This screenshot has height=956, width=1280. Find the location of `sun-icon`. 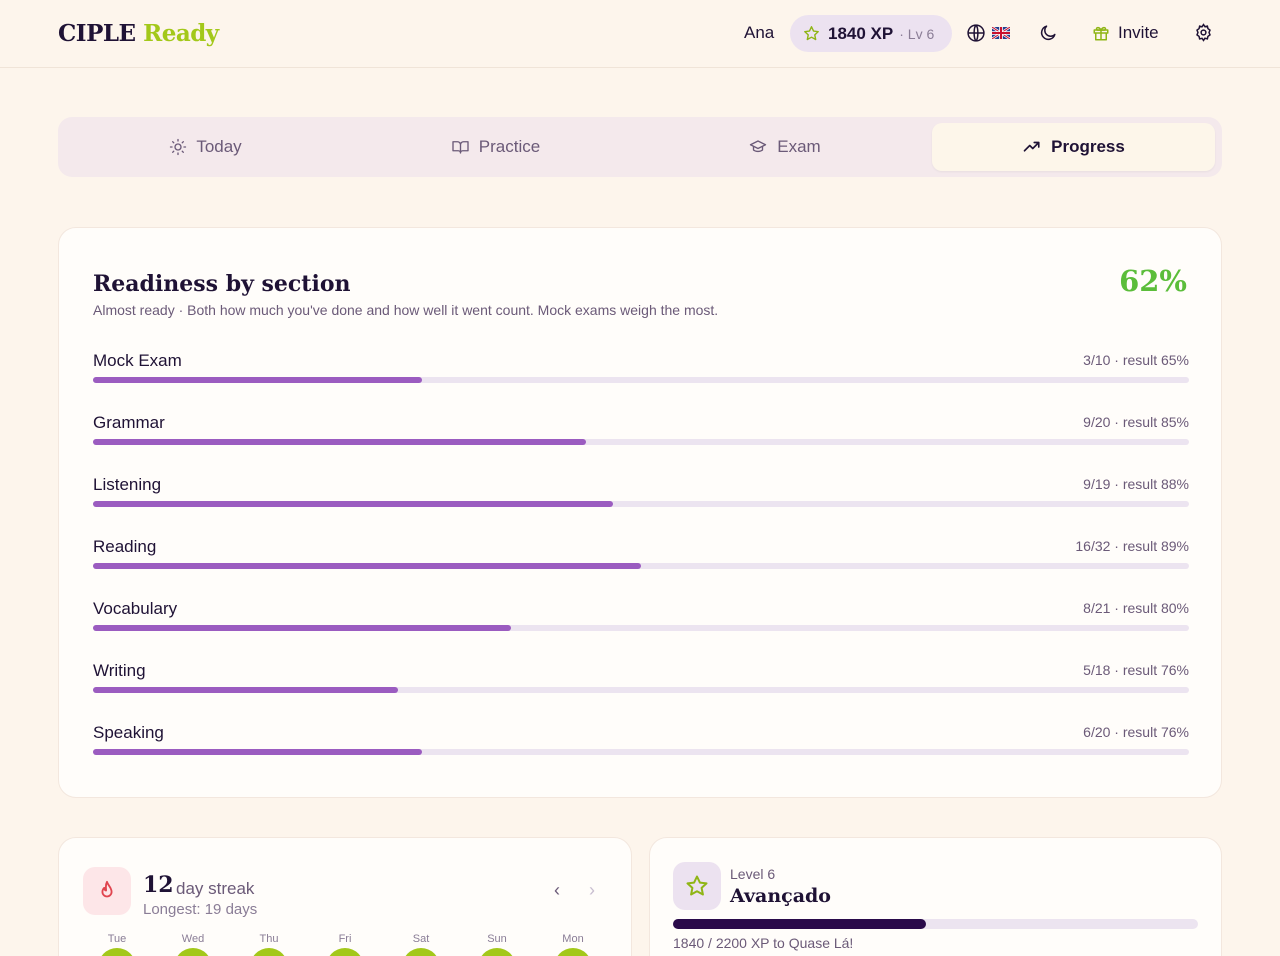

sun-icon is located at coordinates (178, 147).